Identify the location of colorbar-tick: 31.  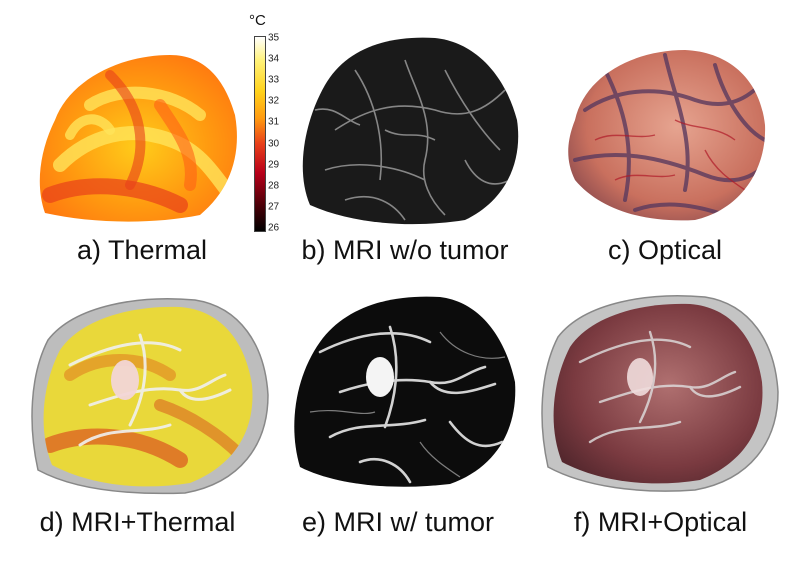
(274, 122).